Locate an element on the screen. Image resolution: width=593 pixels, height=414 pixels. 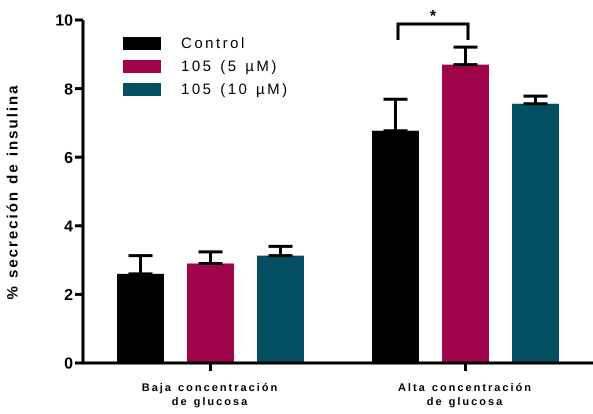
annotation: * is located at coordinates (433, 16).